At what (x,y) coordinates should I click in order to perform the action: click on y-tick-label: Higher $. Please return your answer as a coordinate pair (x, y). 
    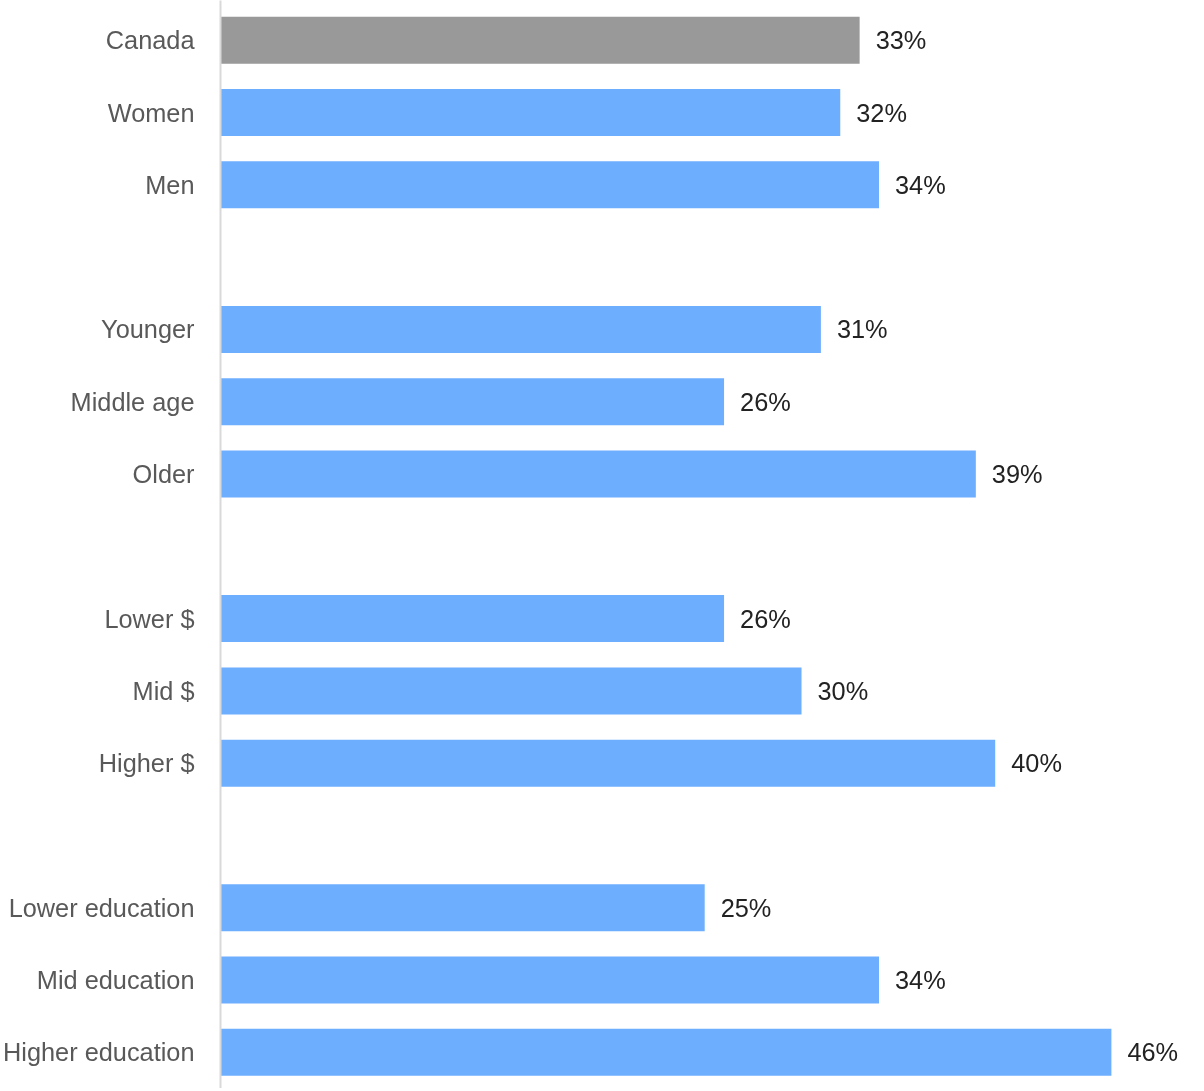
    Looking at the image, I should click on (146, 763).